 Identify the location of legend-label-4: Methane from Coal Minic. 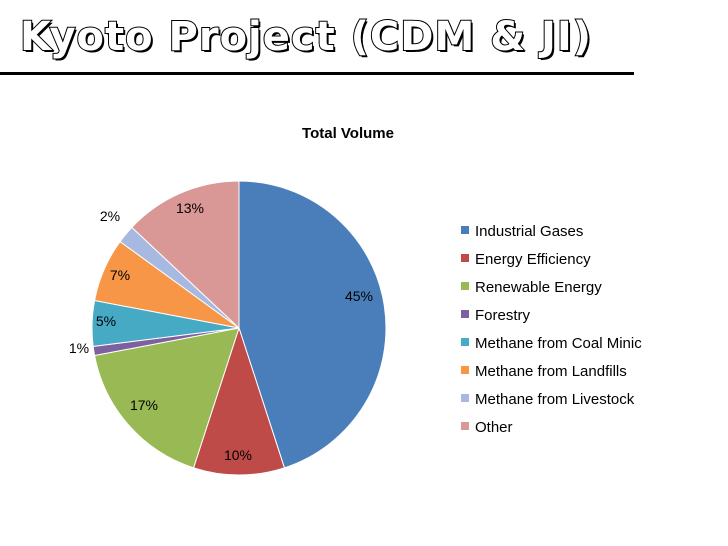
(558, 343).